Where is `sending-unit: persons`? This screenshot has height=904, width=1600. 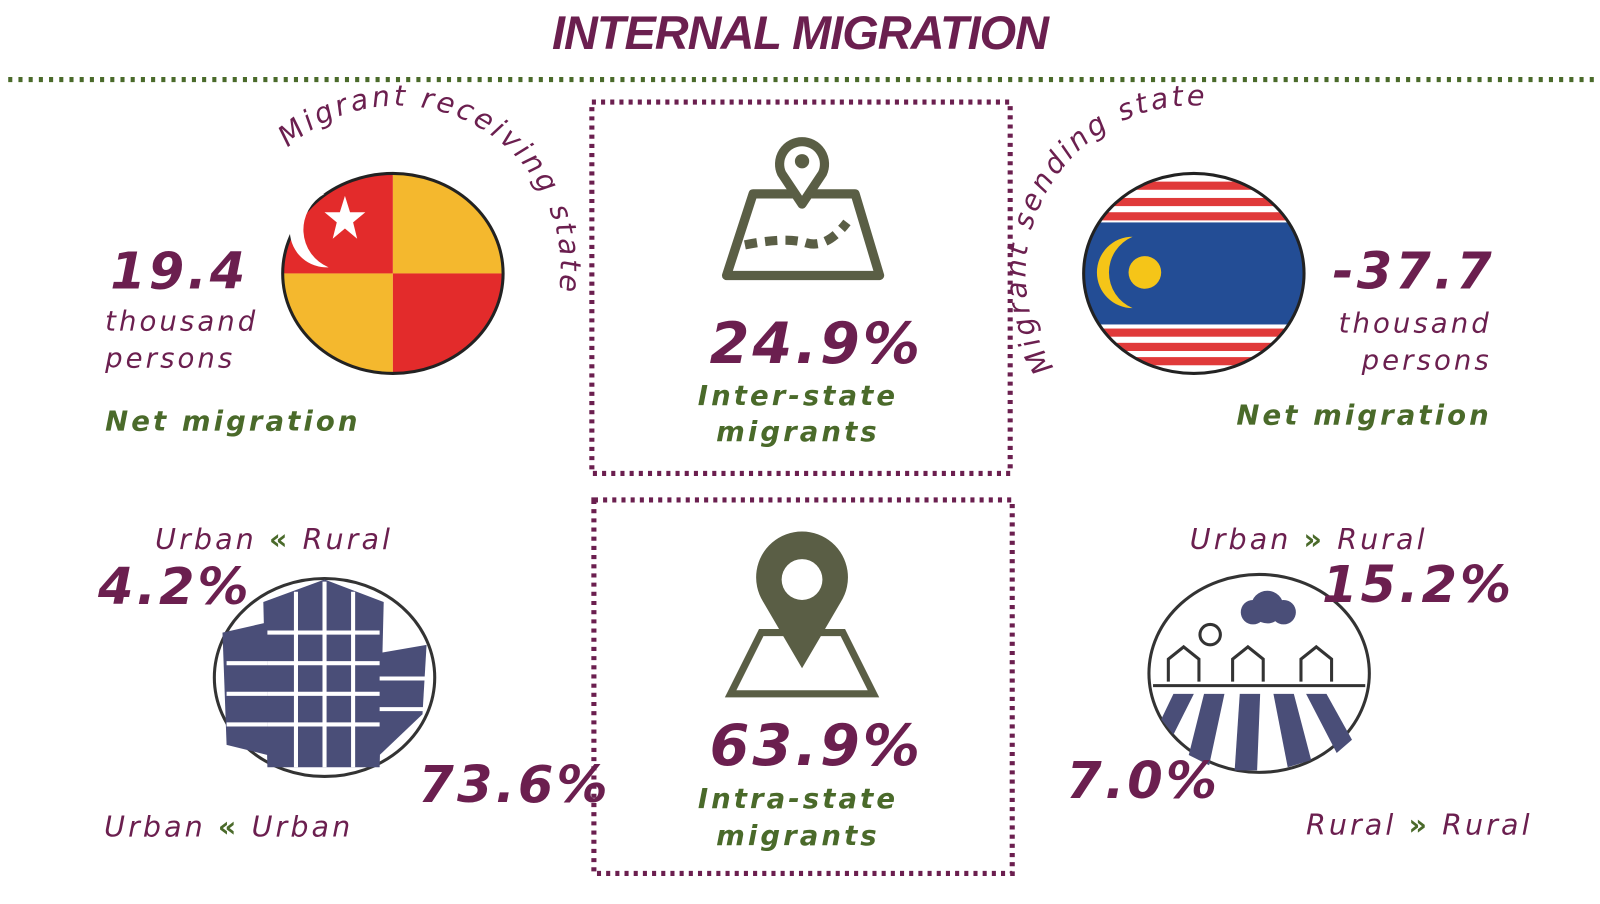
sending-unit: persons is located at coordinates (1426, 360).